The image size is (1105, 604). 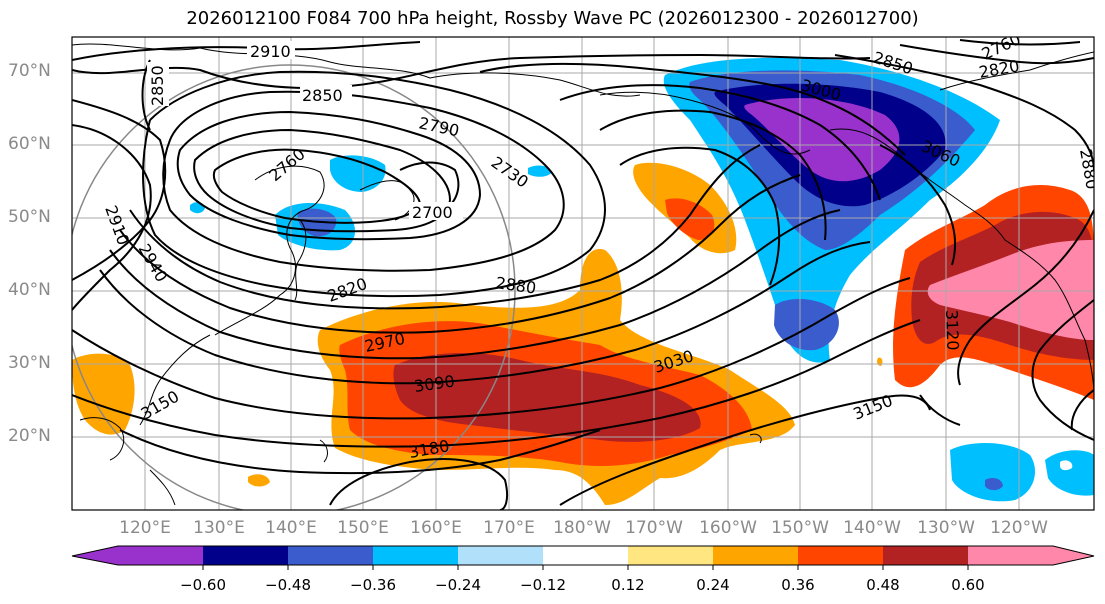 What do you see at coordinates (713, 585) in the screenshot?
I see `colorbar-tick-label: 0.24` at bounding box center [713, 585].